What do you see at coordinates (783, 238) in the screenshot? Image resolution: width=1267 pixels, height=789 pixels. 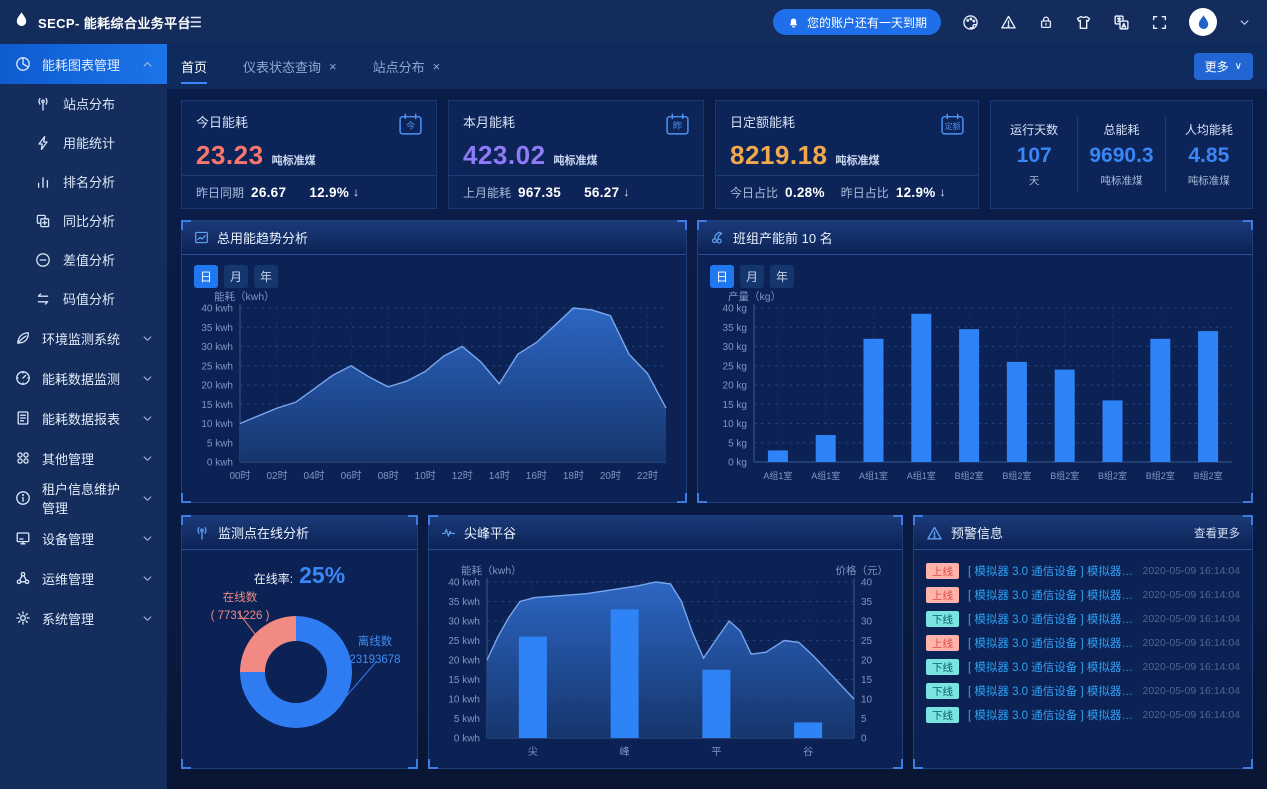 I see `team-panel-title: 班组产能前 10 名` at bounding box center [783, 238].